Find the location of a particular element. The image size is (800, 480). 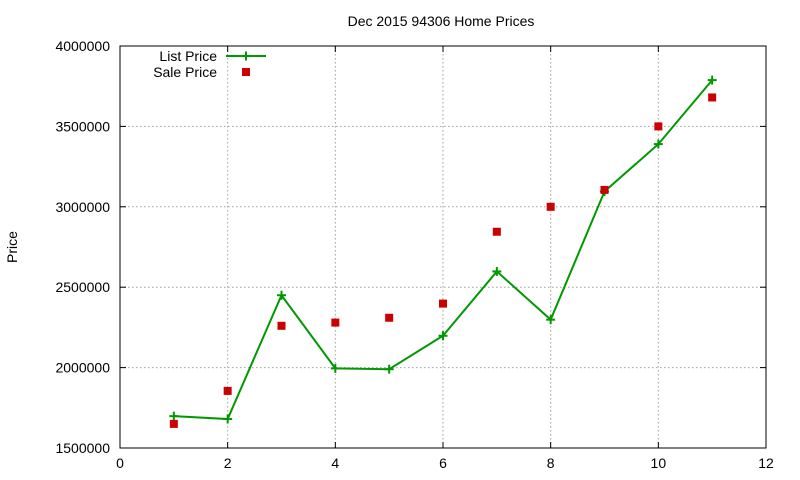

x-tick-label: 8 is located at coordinates (551, 463).